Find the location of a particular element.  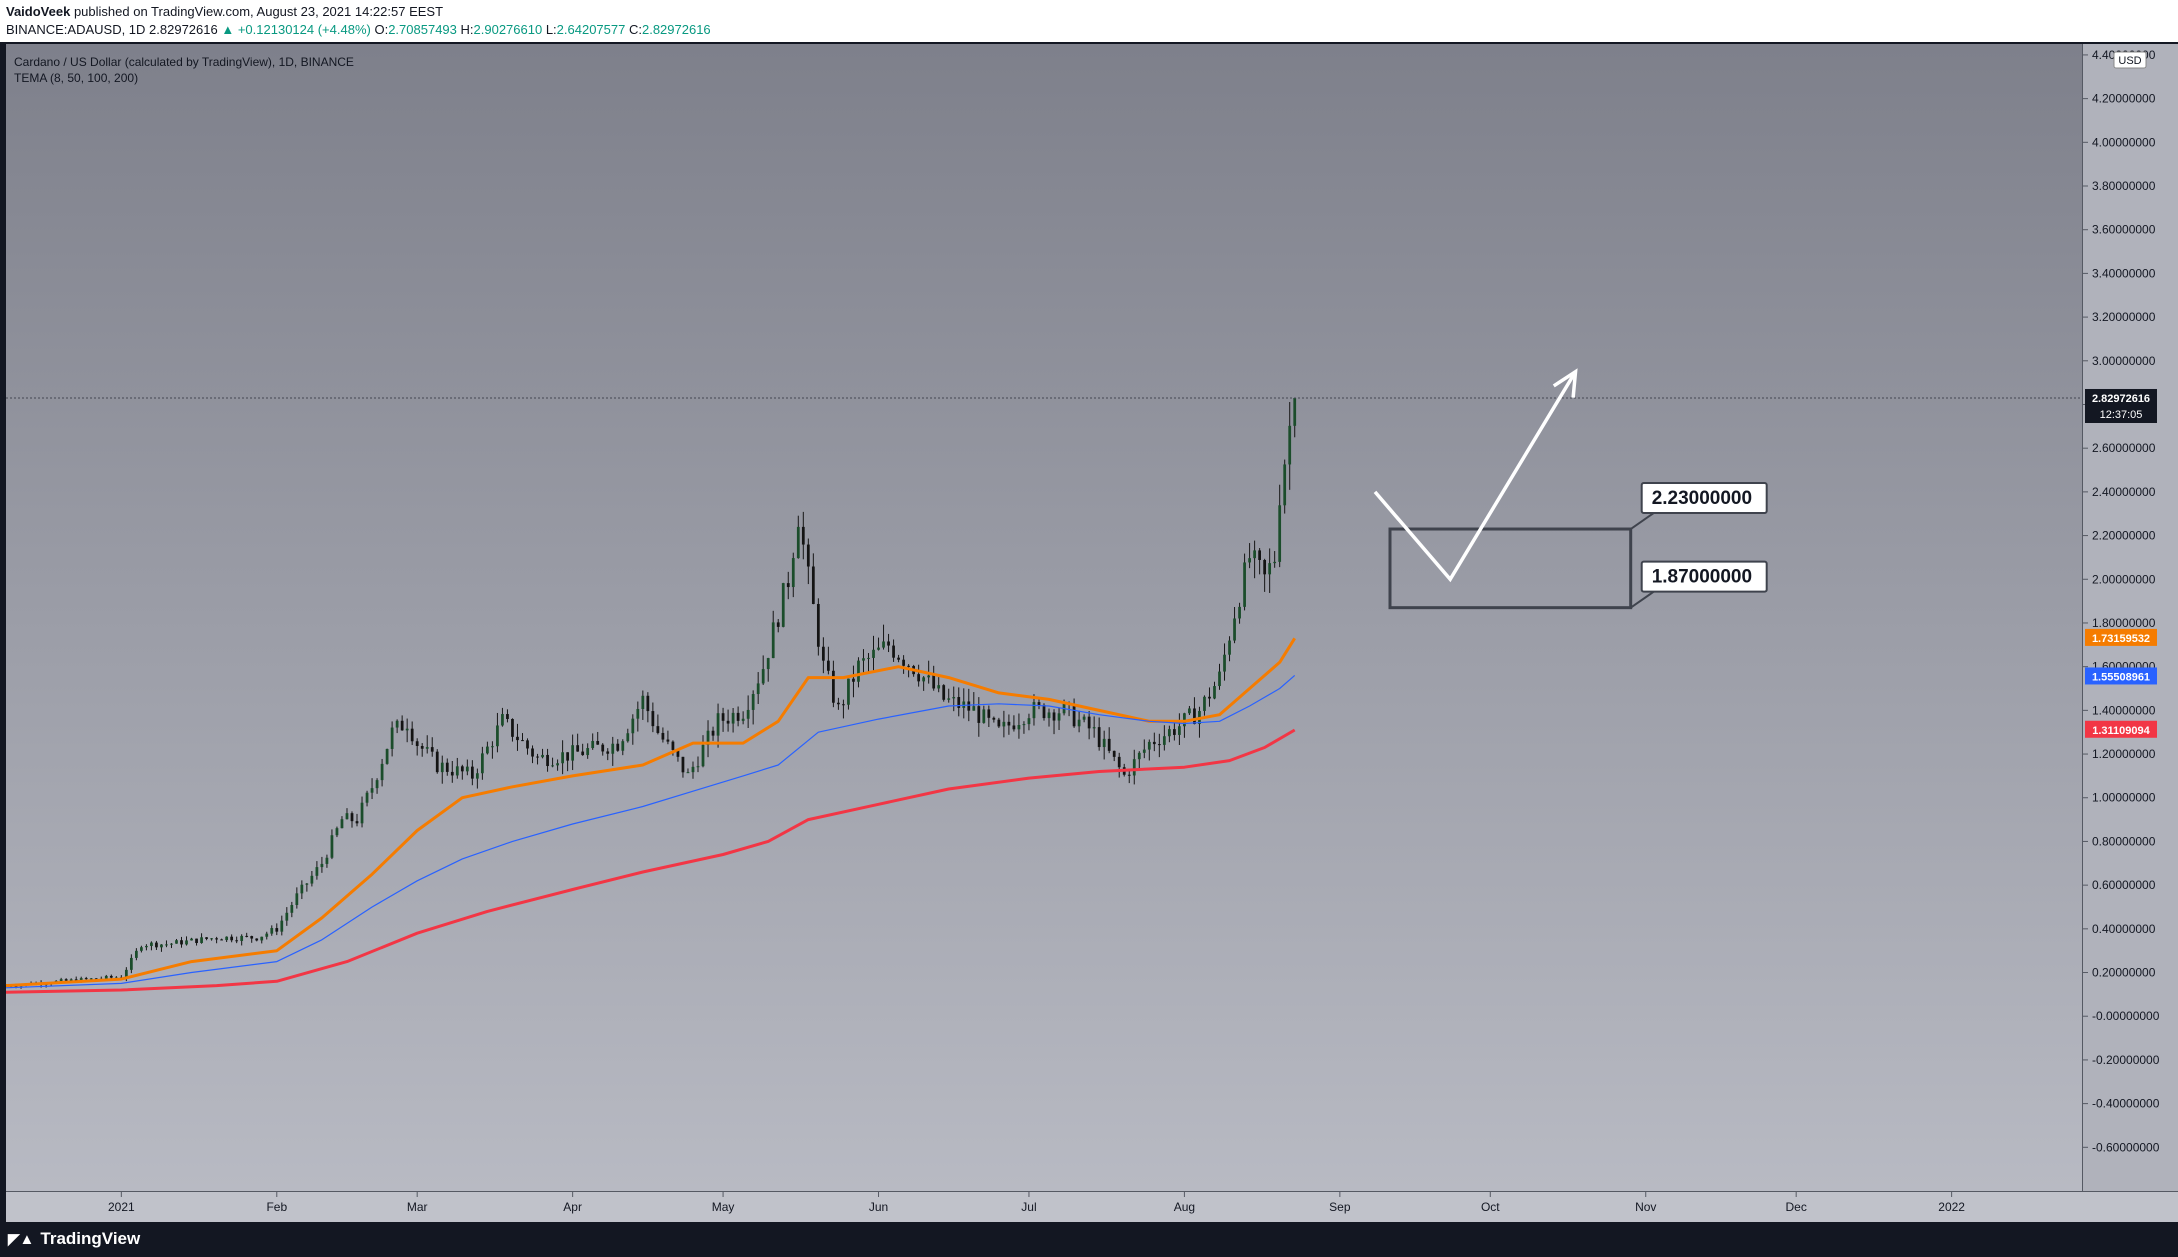

legend-indicator: TEMA (8, 50, 100, 200) is located at coordinates (76, 78).